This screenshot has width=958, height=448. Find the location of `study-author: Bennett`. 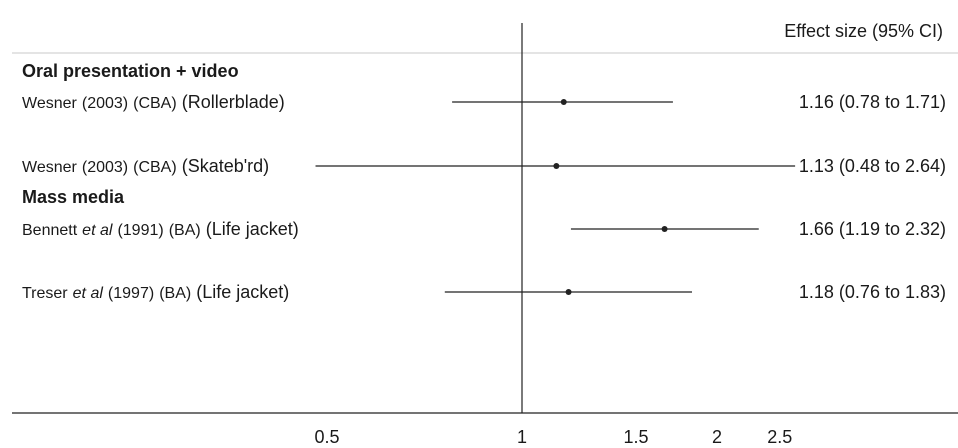

study-author: Bennett is located at coordinates (50, 230).